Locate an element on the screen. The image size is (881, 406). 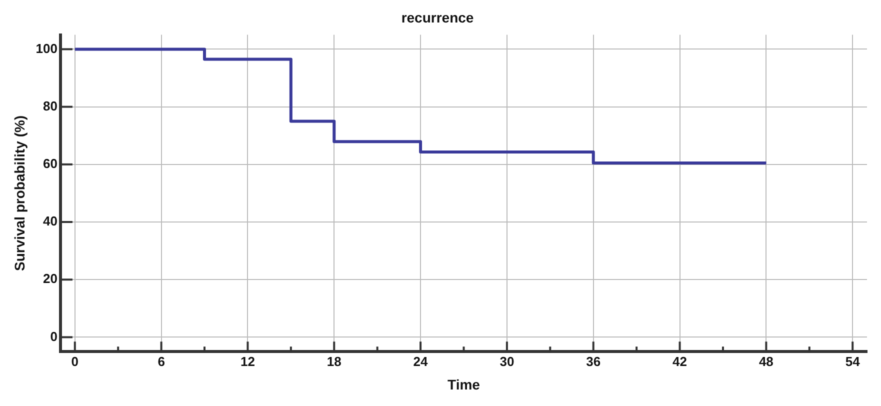
y-tick-label: 60 is located at coordinates (50, 163).